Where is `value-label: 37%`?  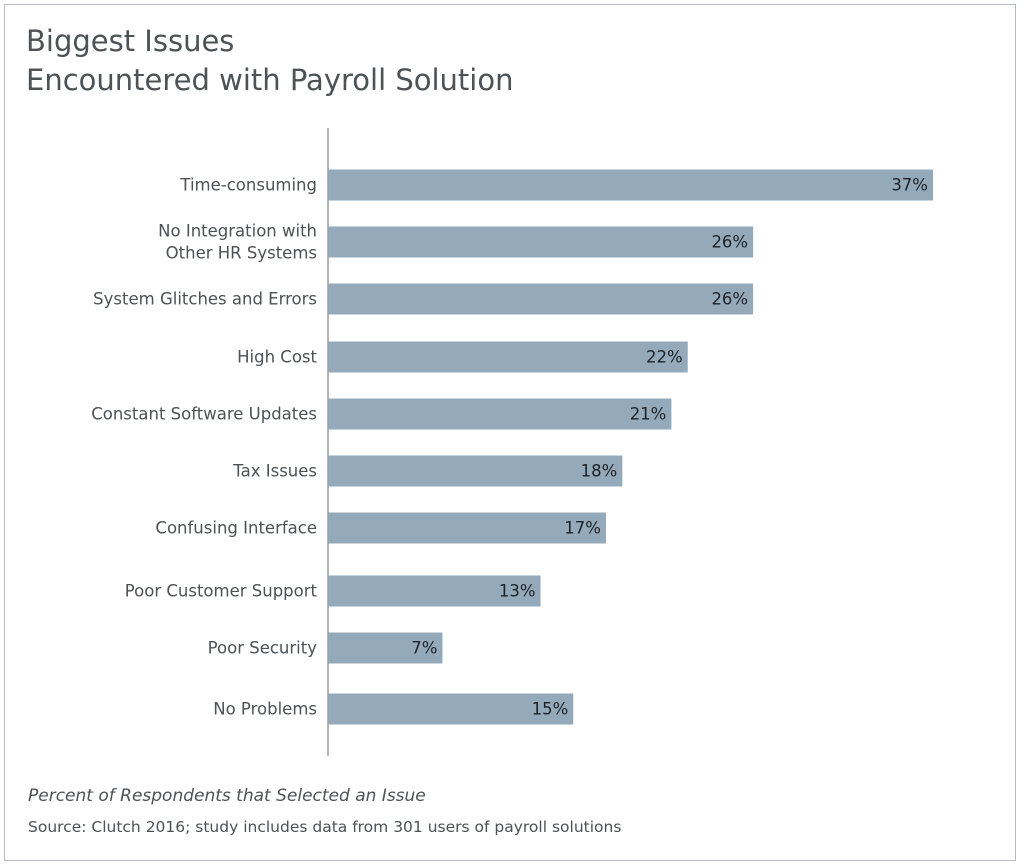 value-label: 37% is located at coordinates (909, 185).